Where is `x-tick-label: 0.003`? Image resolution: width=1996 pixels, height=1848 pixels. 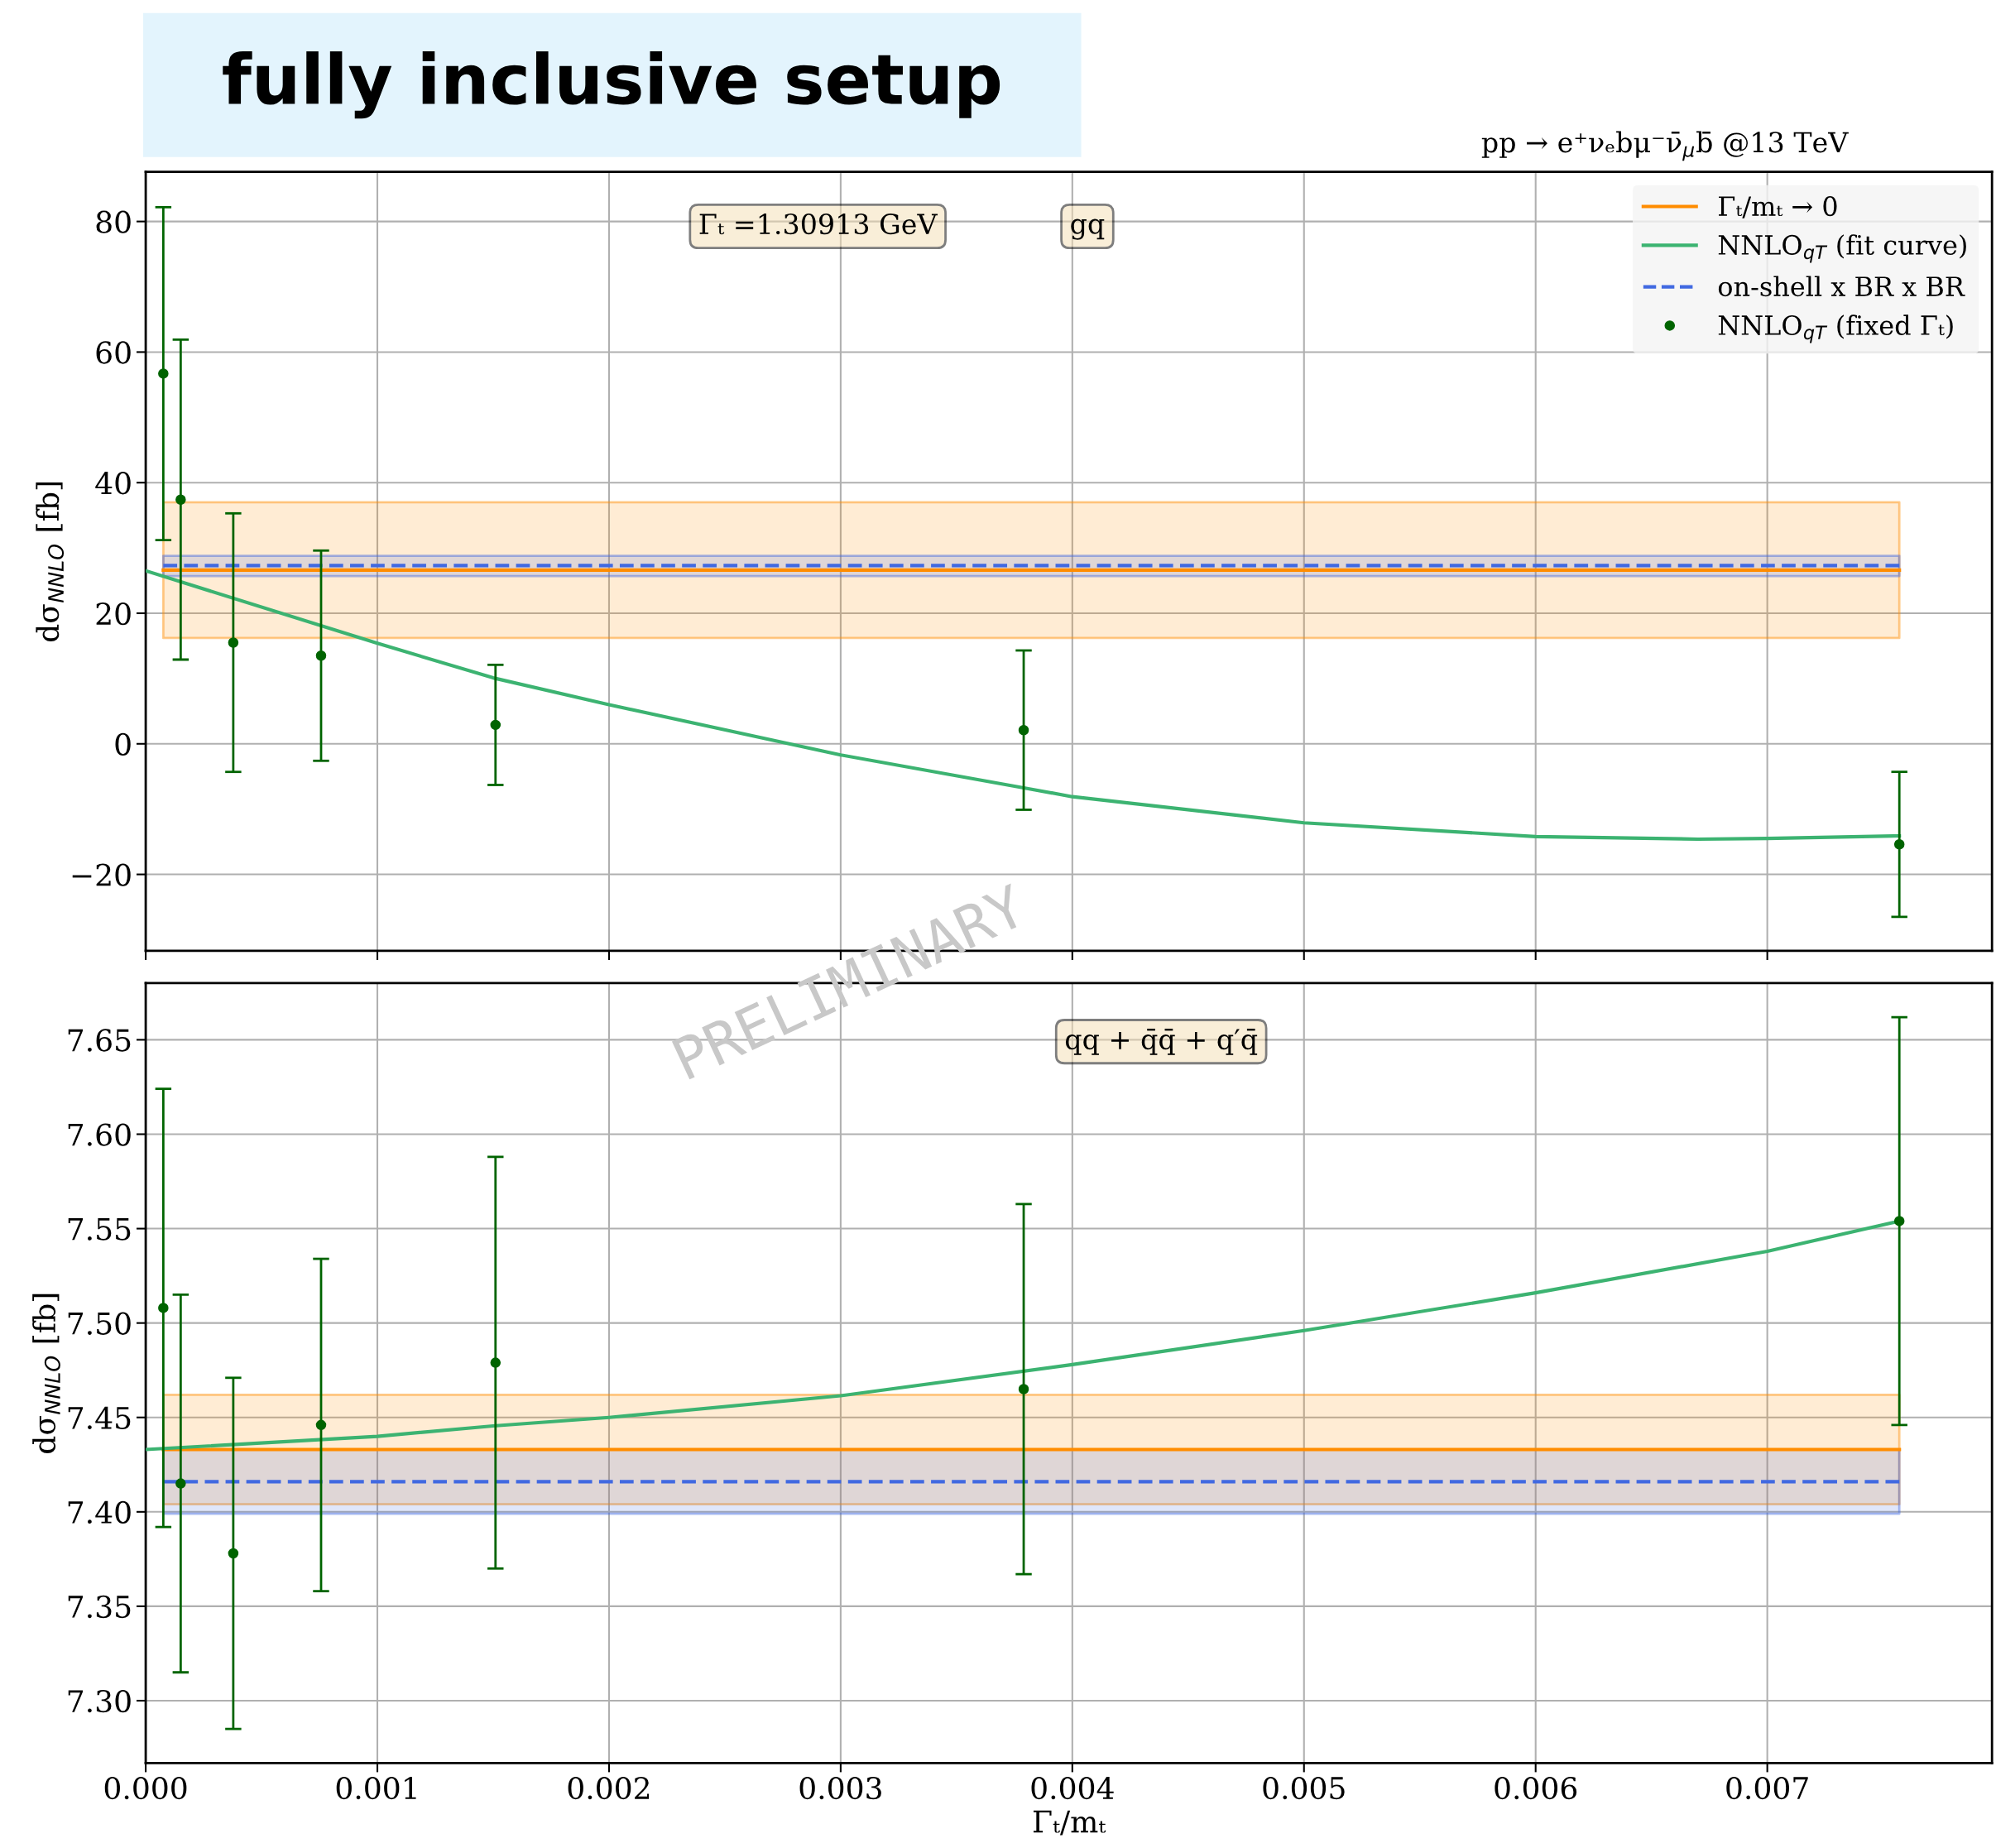 x-tick-label: 0.003 is located at coordinates (840, 1788).